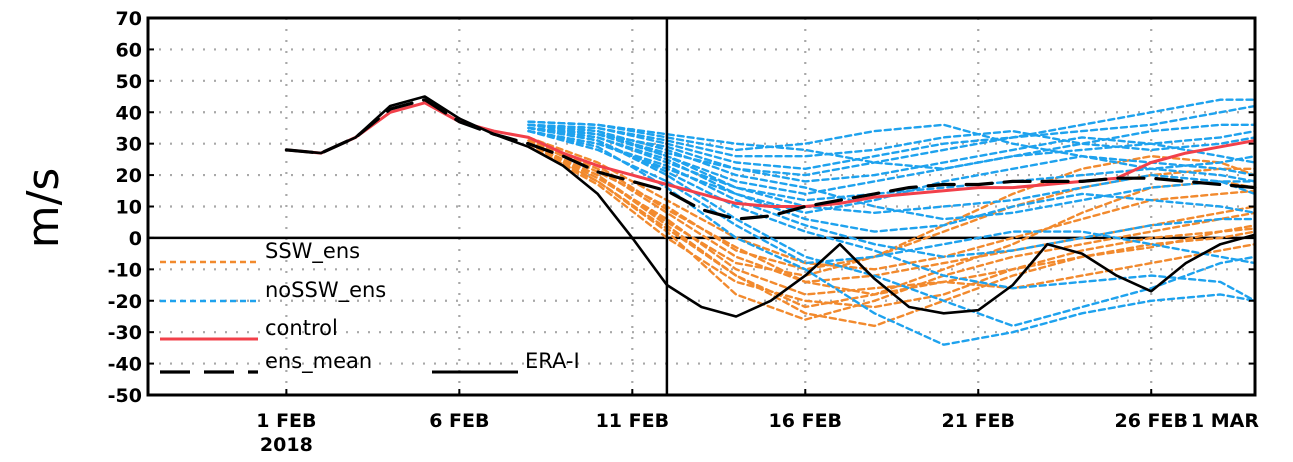 The width and height of the screenshot is (1293, 462). I want to click on x-tick-label: 1 MAR, so click(1225, 421).